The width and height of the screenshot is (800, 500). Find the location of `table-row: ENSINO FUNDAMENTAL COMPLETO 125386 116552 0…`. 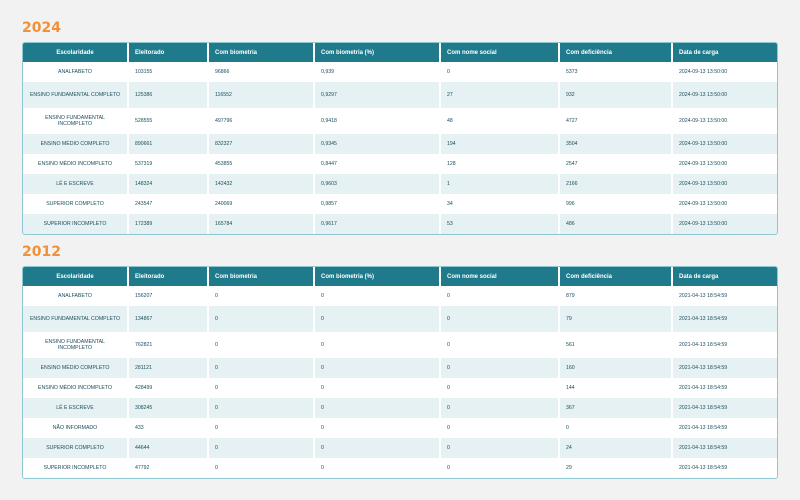

table-row: ENSINO FUNDAMENTAL COMPLETO 125386 116552 0… is located at coordinates (400, 95).